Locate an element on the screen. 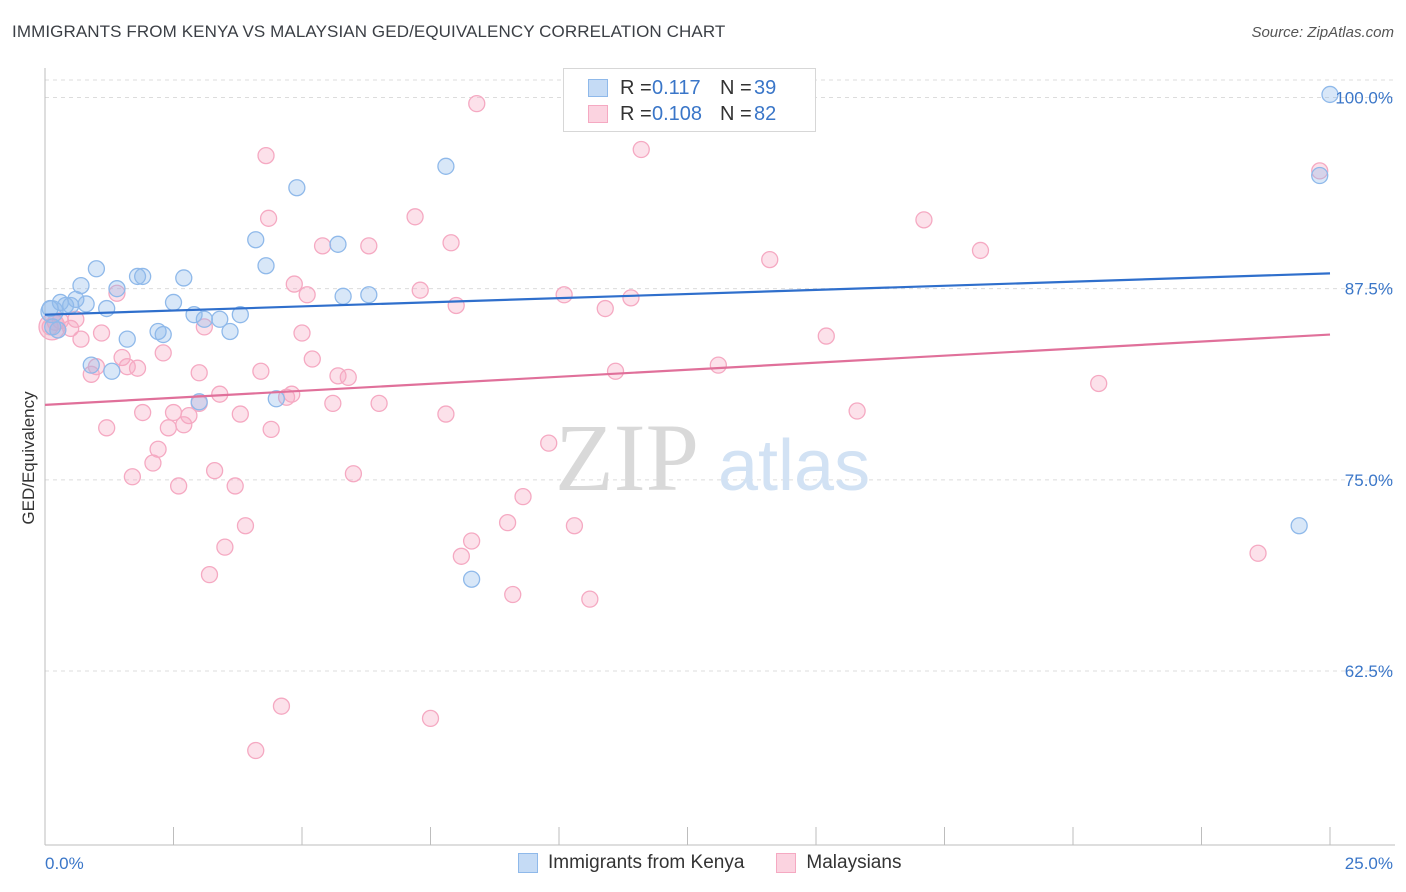 The height and width of the screenshot is (892, 1406). legend-label-malaysians: Malaysians is located at coordinates (854, 862).